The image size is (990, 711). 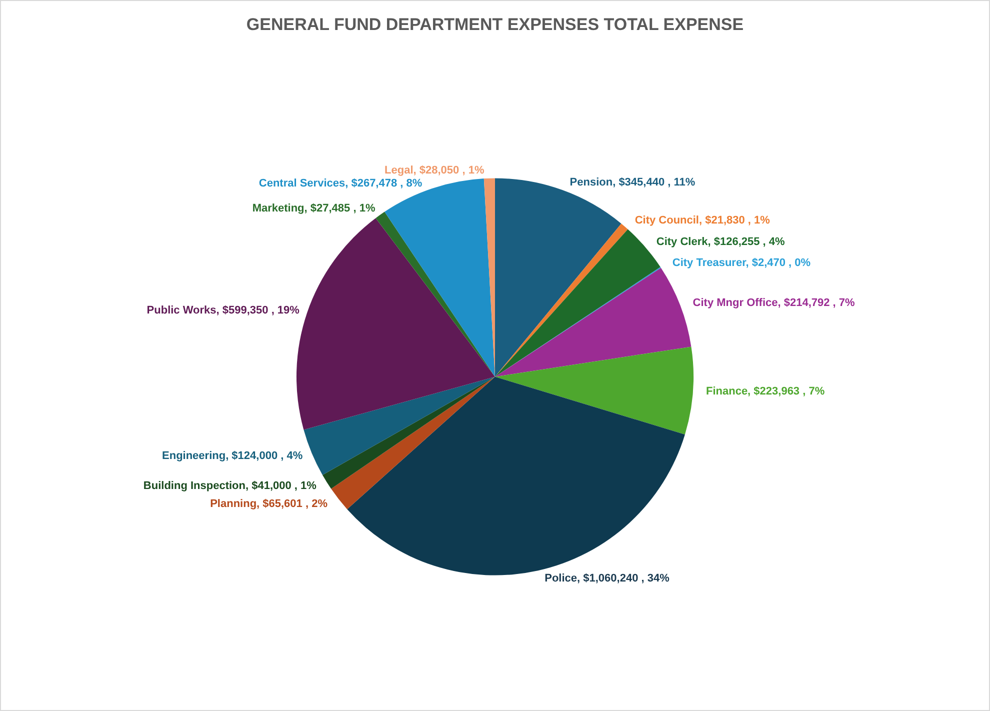 What do you see at coordinates (633, 182) in the screenshot?
I see `slice-label: Pension, $345,440 , 11%` at bounding box center [633, 182].